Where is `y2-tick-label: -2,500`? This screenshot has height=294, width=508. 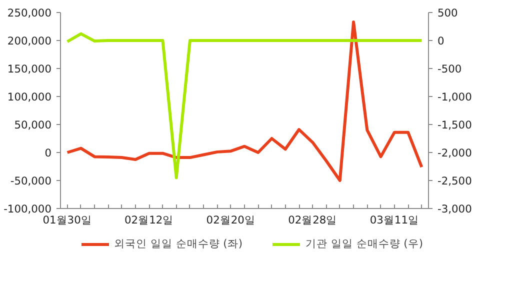 y2-tick-label: -2,500 is located at coordinates (455, 181).